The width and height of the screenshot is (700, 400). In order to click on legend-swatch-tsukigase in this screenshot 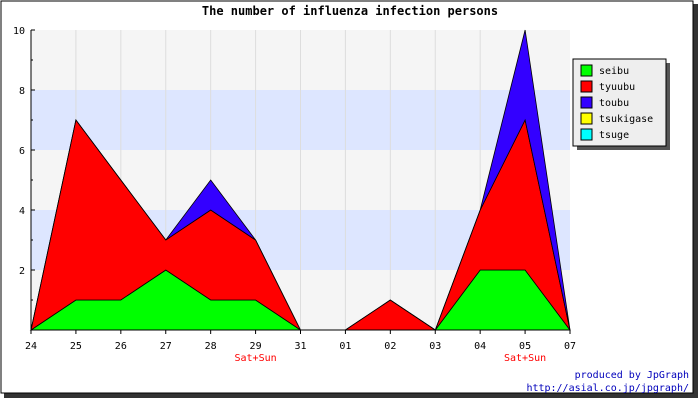, I will do `click(586, 118)`.